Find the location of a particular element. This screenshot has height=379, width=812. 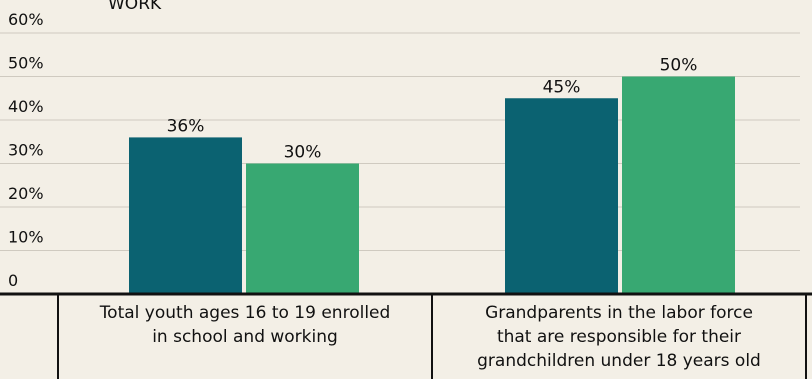

y-tick-label: 0 is located at coordinates (13, 280).